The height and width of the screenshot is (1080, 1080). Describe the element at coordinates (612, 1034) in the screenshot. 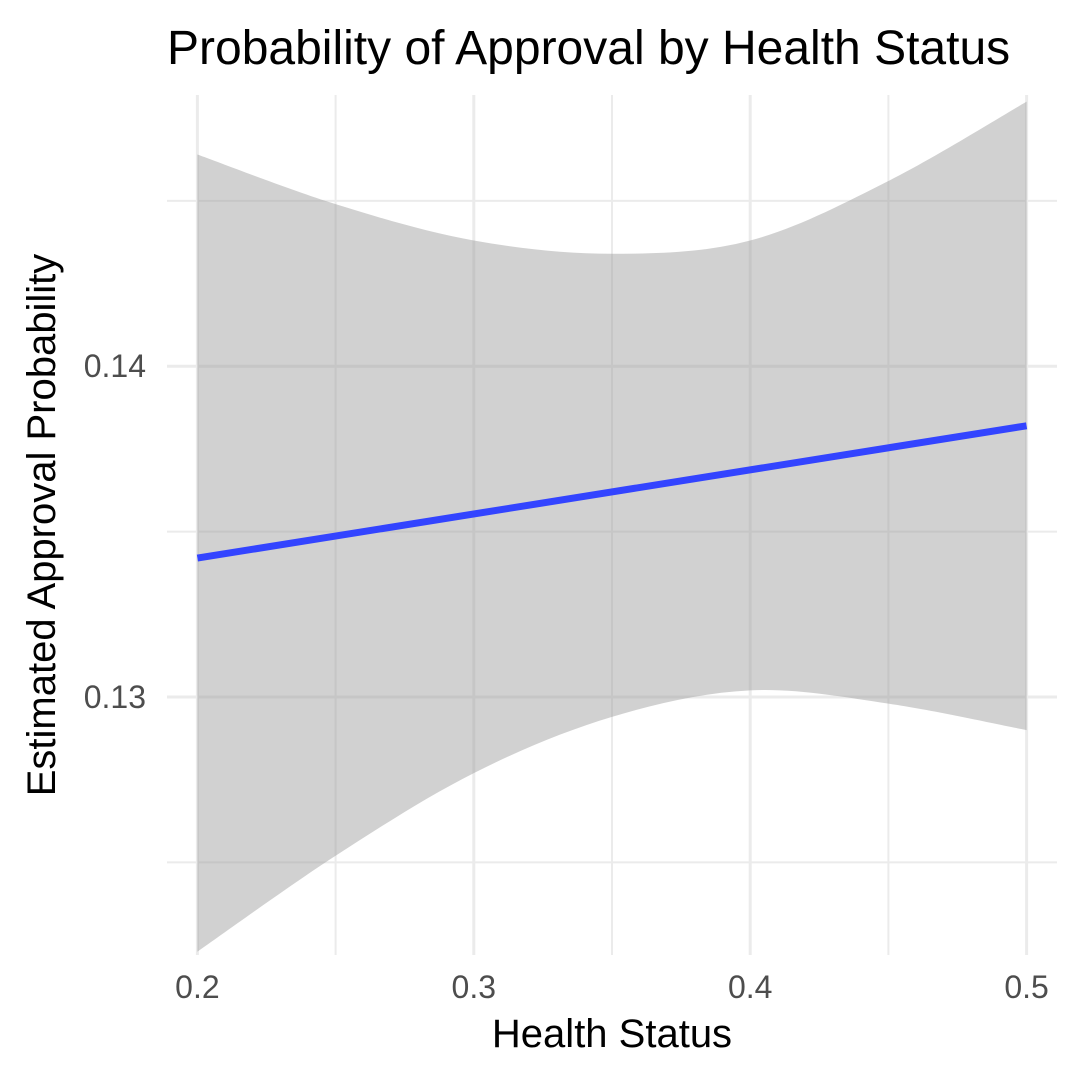

I see `x-axis-title: Health Status` at that location.